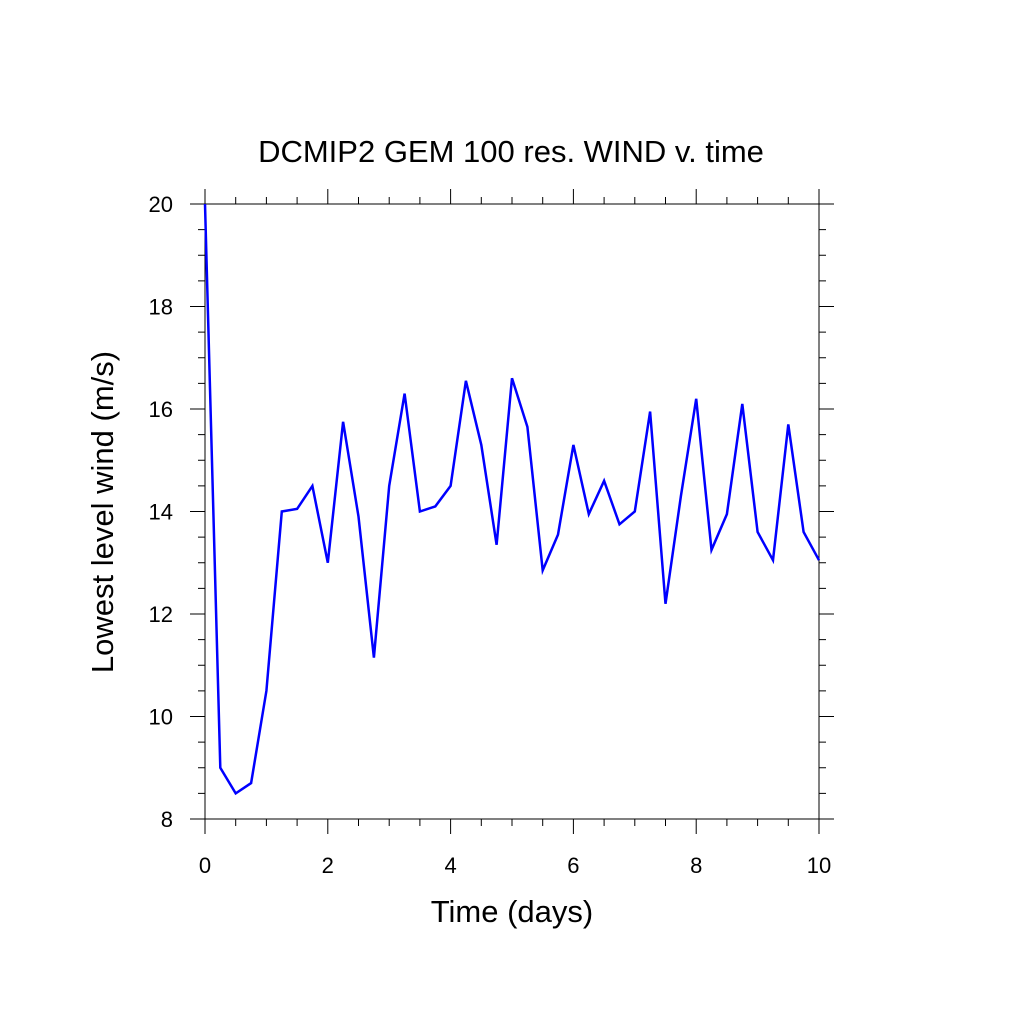 The image size is (1024, 1024). I want to click on y-tick-label: 16, so click(161, 409).